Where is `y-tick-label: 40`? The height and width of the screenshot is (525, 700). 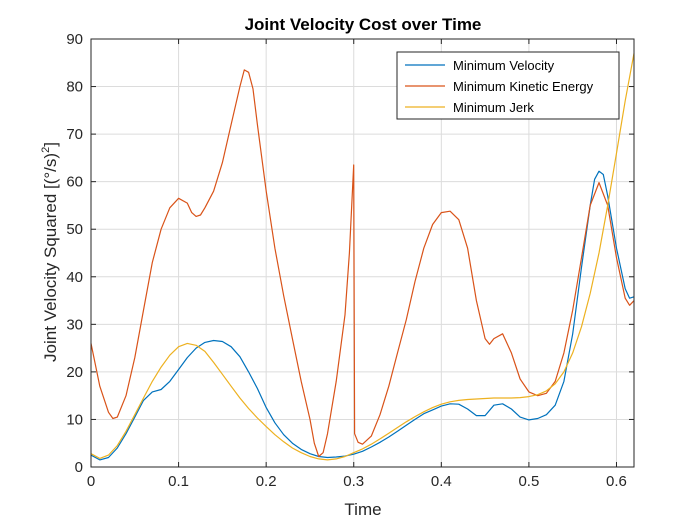 y-tick-label: 40 is located at coordinates (74, 277).